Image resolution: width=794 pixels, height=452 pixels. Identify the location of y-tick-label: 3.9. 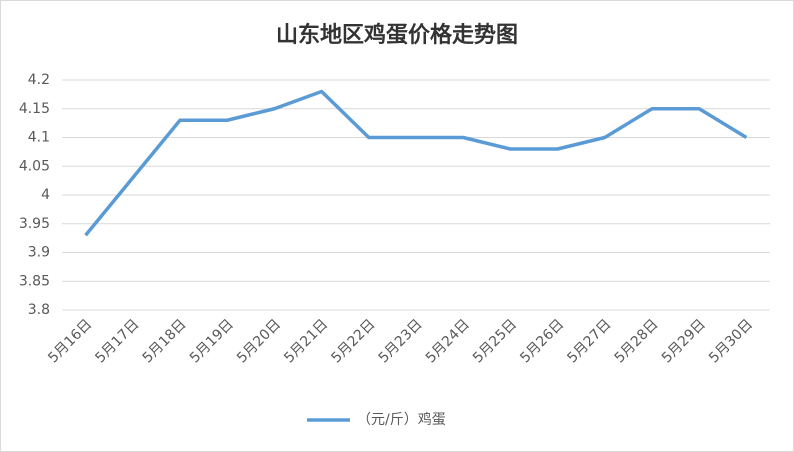
(39, 253).